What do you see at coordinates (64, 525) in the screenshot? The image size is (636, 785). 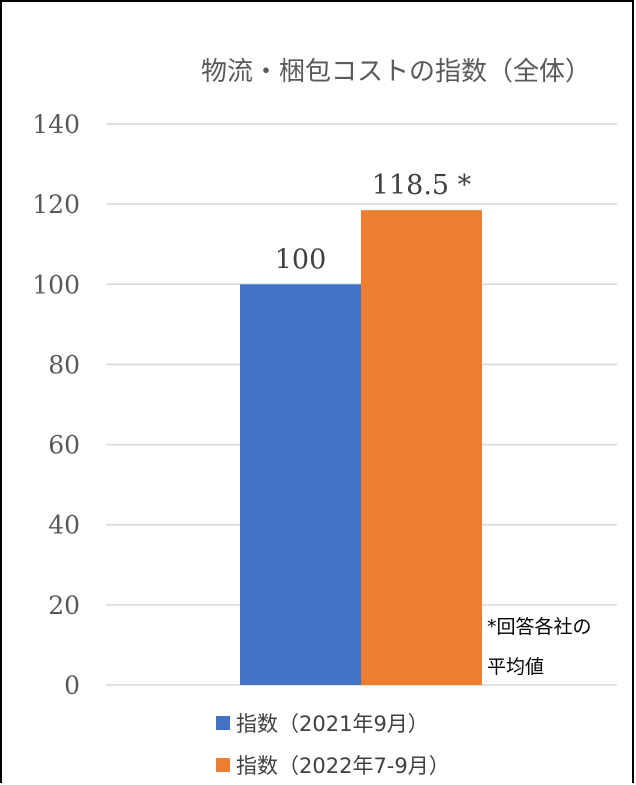 I see `y-tick-label: 40` at bounding box center [64, 525].